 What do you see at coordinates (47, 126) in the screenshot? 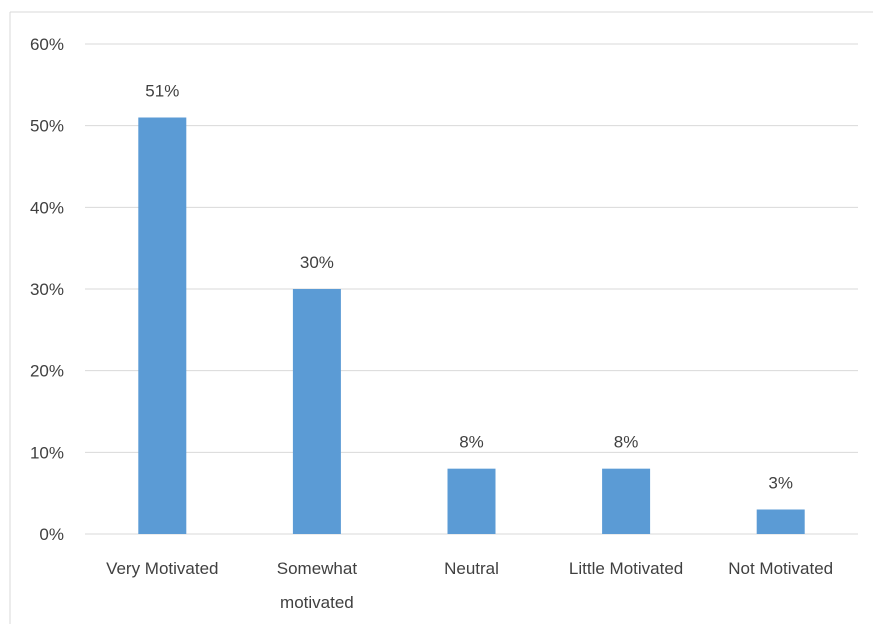
I see `y-tick-label: 50%` at bounding box center [47, 126].